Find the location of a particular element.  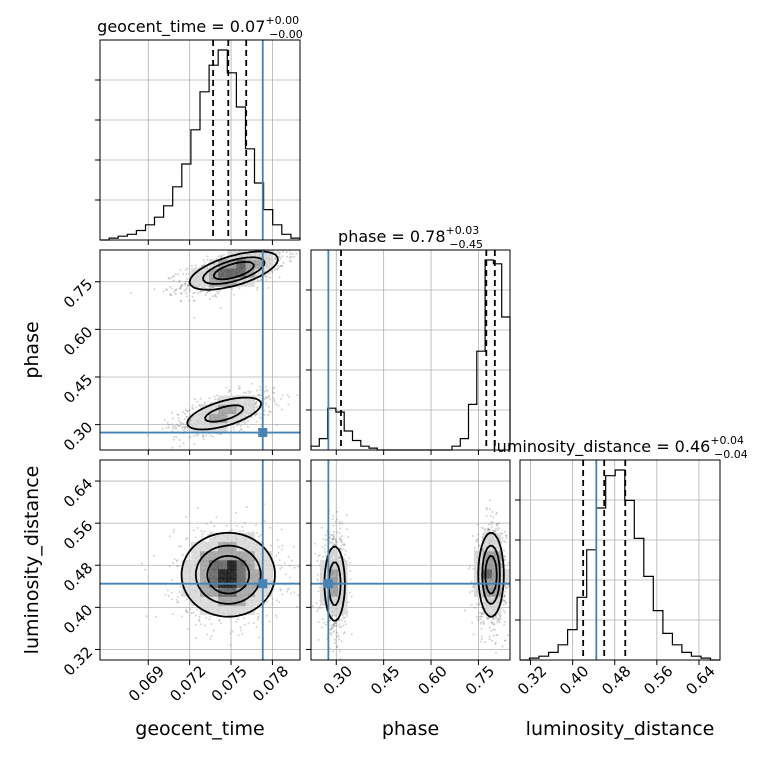

y-axis-label-luminosity_distance: luminosity_distance is located at coordinates (32, 560).